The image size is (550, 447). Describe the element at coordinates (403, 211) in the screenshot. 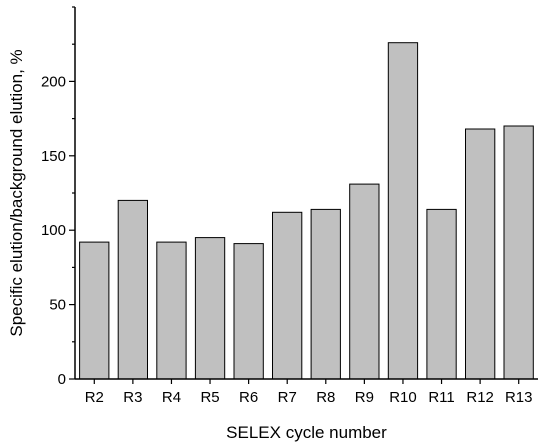

I see `bar-r10` at that location.